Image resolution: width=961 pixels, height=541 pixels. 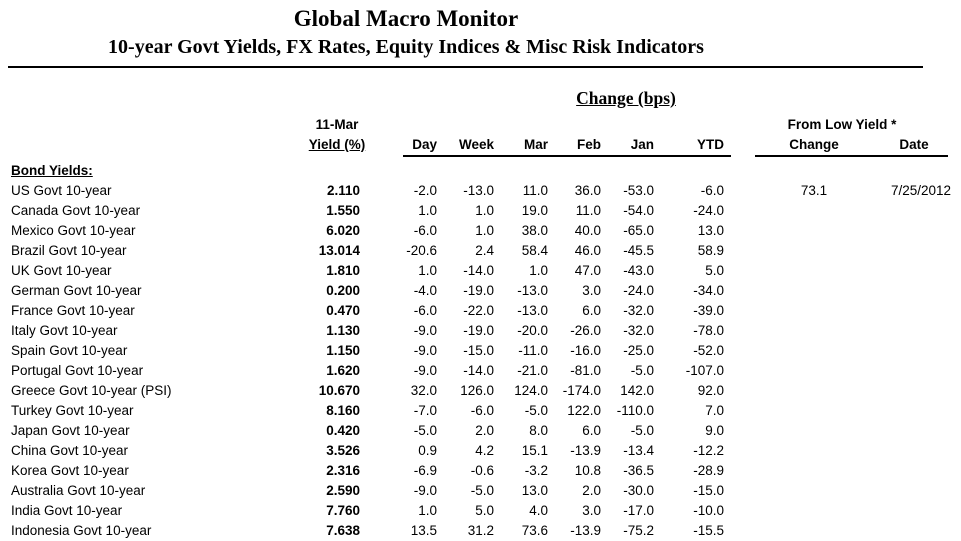 What do you see at coordinates (532, 310) in the screenshot?
I see `cell-mar-change: -13.0` at bounding box center [532, 310].